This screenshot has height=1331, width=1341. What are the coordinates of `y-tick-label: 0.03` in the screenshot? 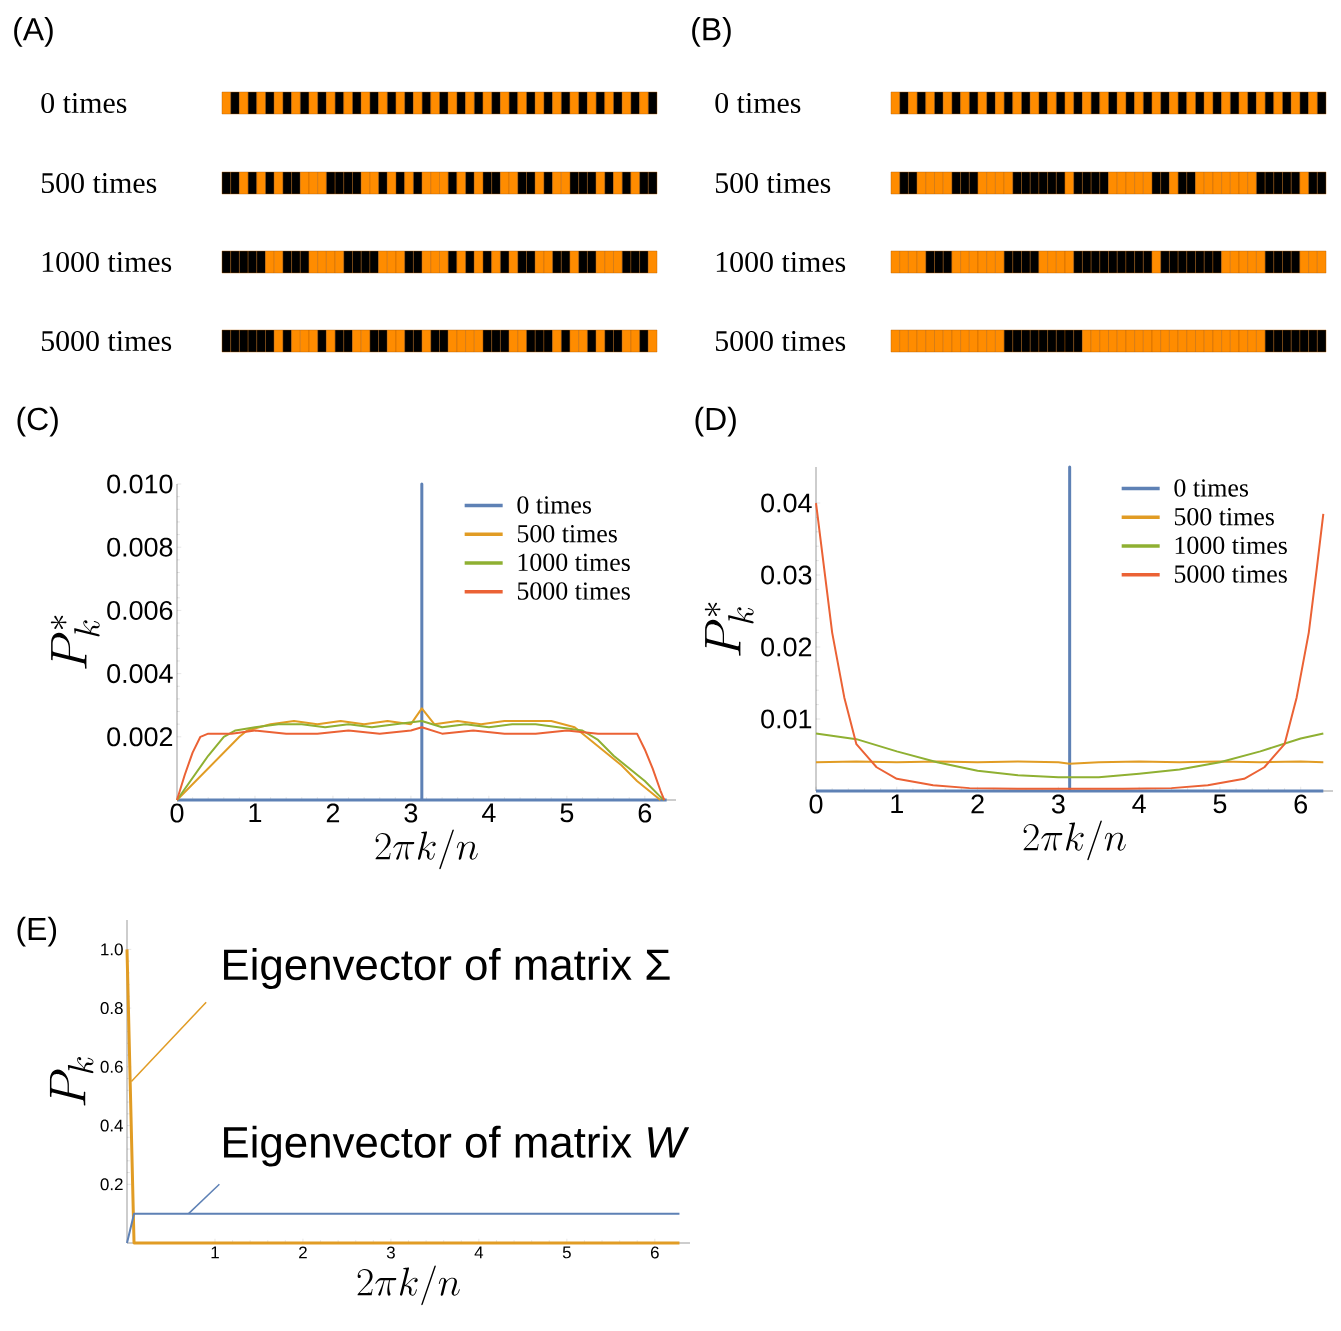 It's located at (786, 575).